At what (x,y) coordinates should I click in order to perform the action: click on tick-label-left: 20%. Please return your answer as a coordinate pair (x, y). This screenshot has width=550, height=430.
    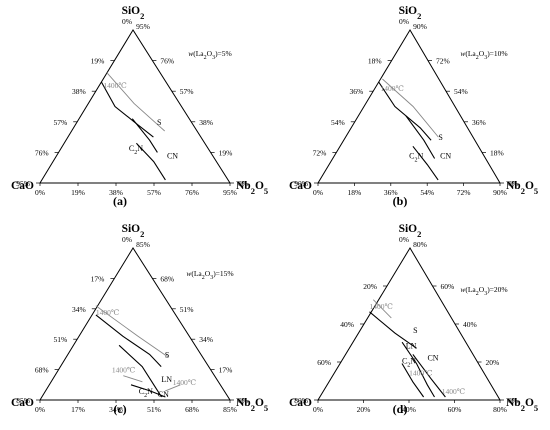
    Looking at the image, I should click on (370, 286).